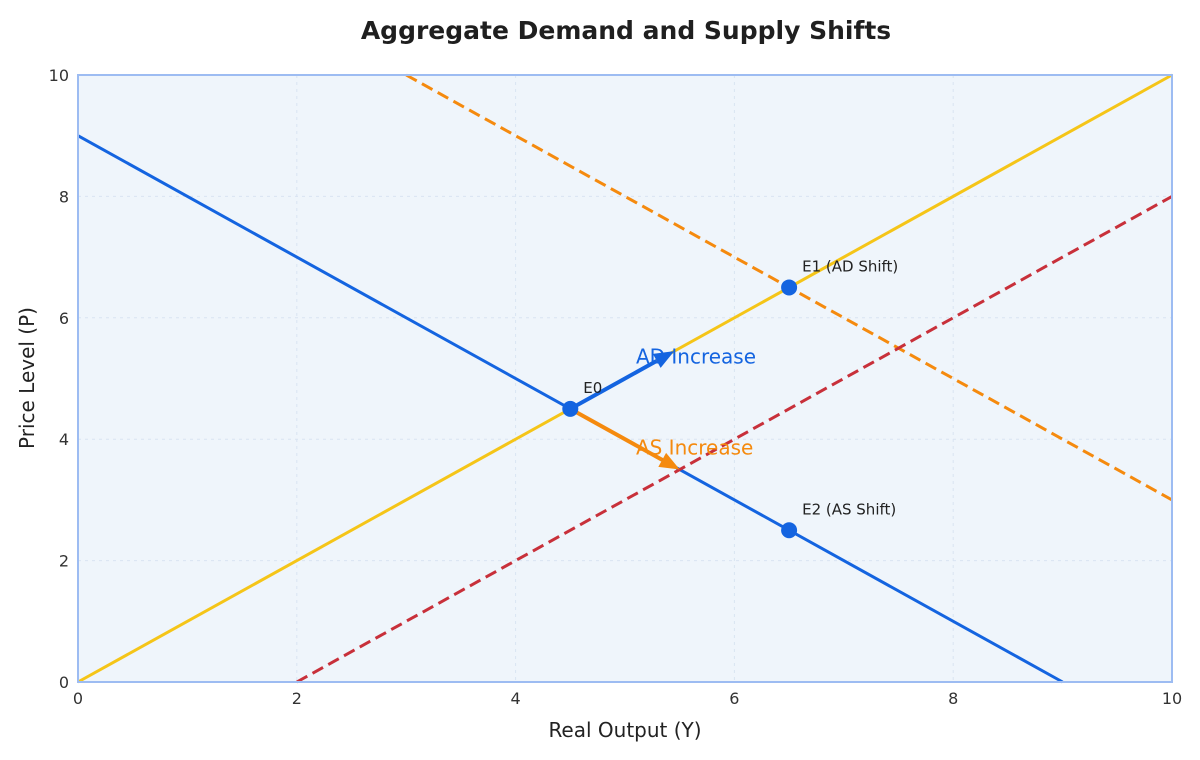 The image size is (1200, 760). I want to click on chart-title: Aggregate Demand and Supply Shifts, so click(626, 30).